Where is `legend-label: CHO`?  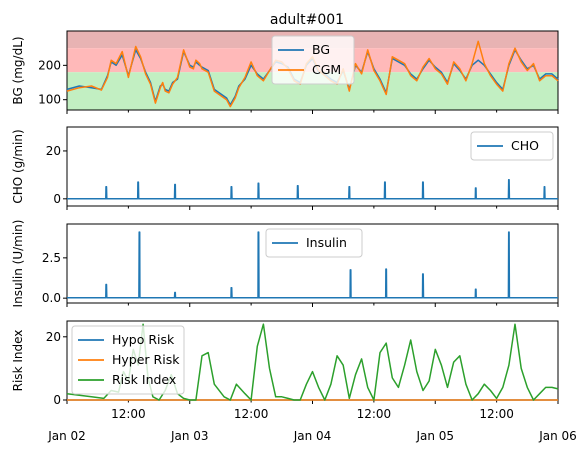 legend-label: CHO is located at coordinates (525, 145).